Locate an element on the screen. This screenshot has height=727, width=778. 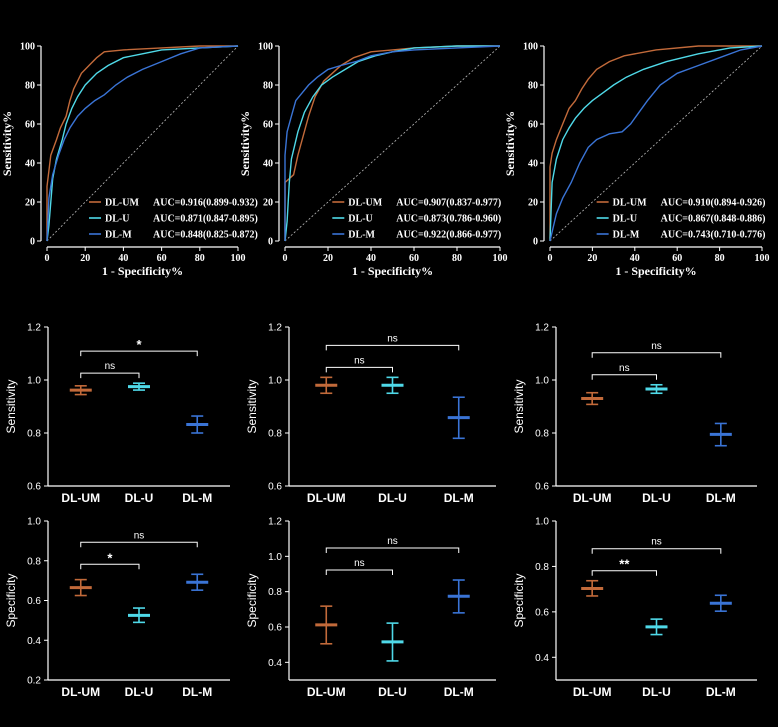
legend-auc: AUC=0.871(0.847-0.895) is located at coordinates (205, 219).